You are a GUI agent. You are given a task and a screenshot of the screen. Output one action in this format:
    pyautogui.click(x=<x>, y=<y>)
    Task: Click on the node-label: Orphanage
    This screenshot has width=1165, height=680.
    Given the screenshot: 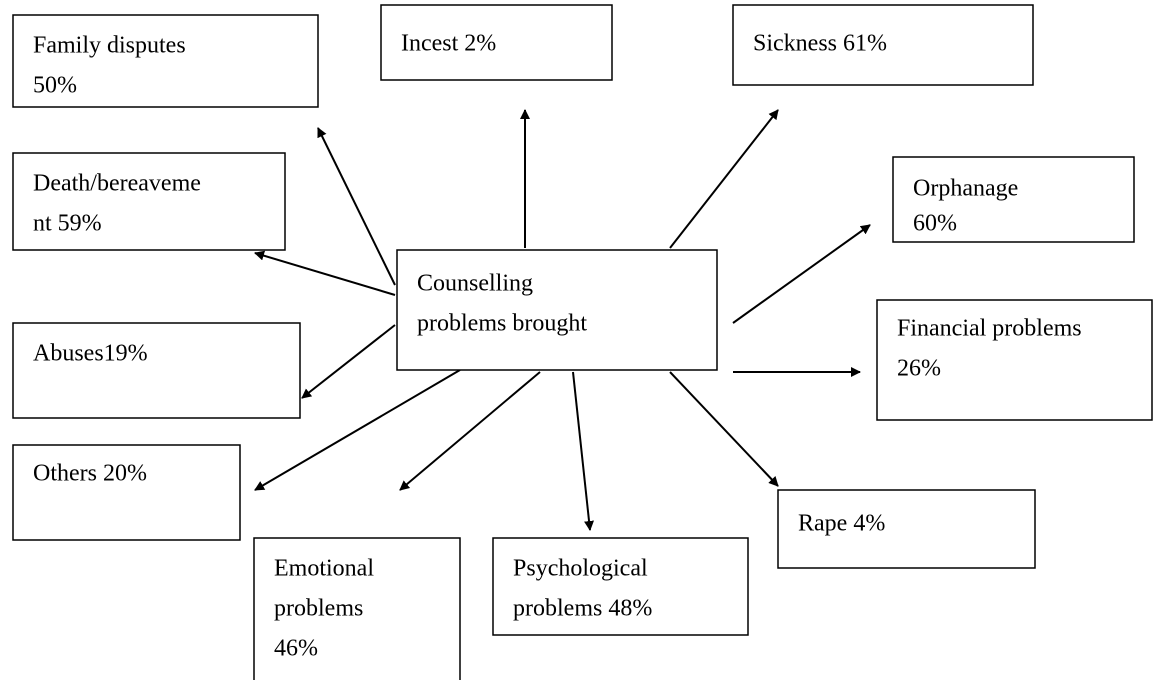 What is the action you would take?
    pyautogui.click(x=965, y=189)
    